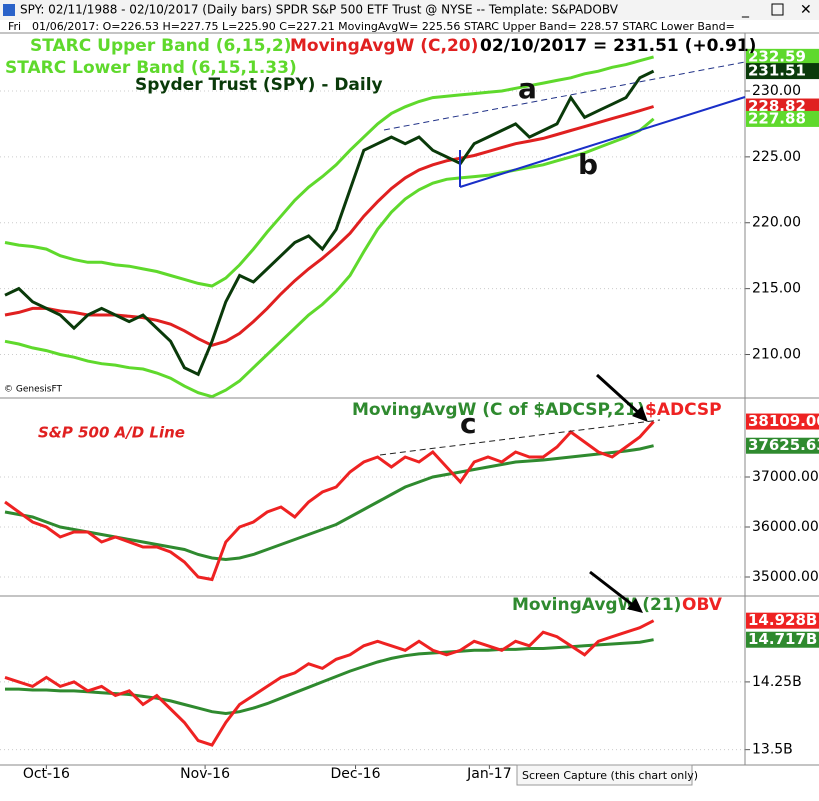  I want to click on app-icon, so click(9, 10).